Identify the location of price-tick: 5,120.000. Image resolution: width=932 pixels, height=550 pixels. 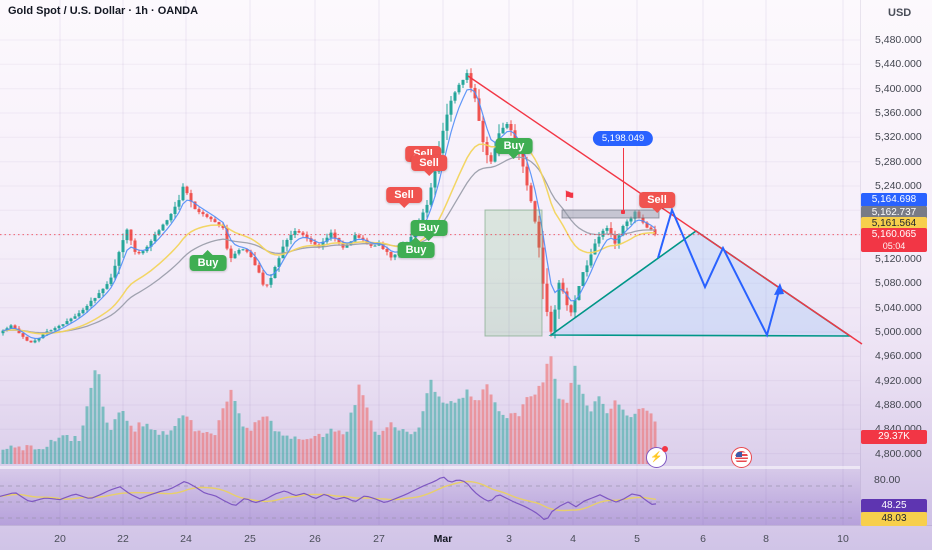
(898, 259).